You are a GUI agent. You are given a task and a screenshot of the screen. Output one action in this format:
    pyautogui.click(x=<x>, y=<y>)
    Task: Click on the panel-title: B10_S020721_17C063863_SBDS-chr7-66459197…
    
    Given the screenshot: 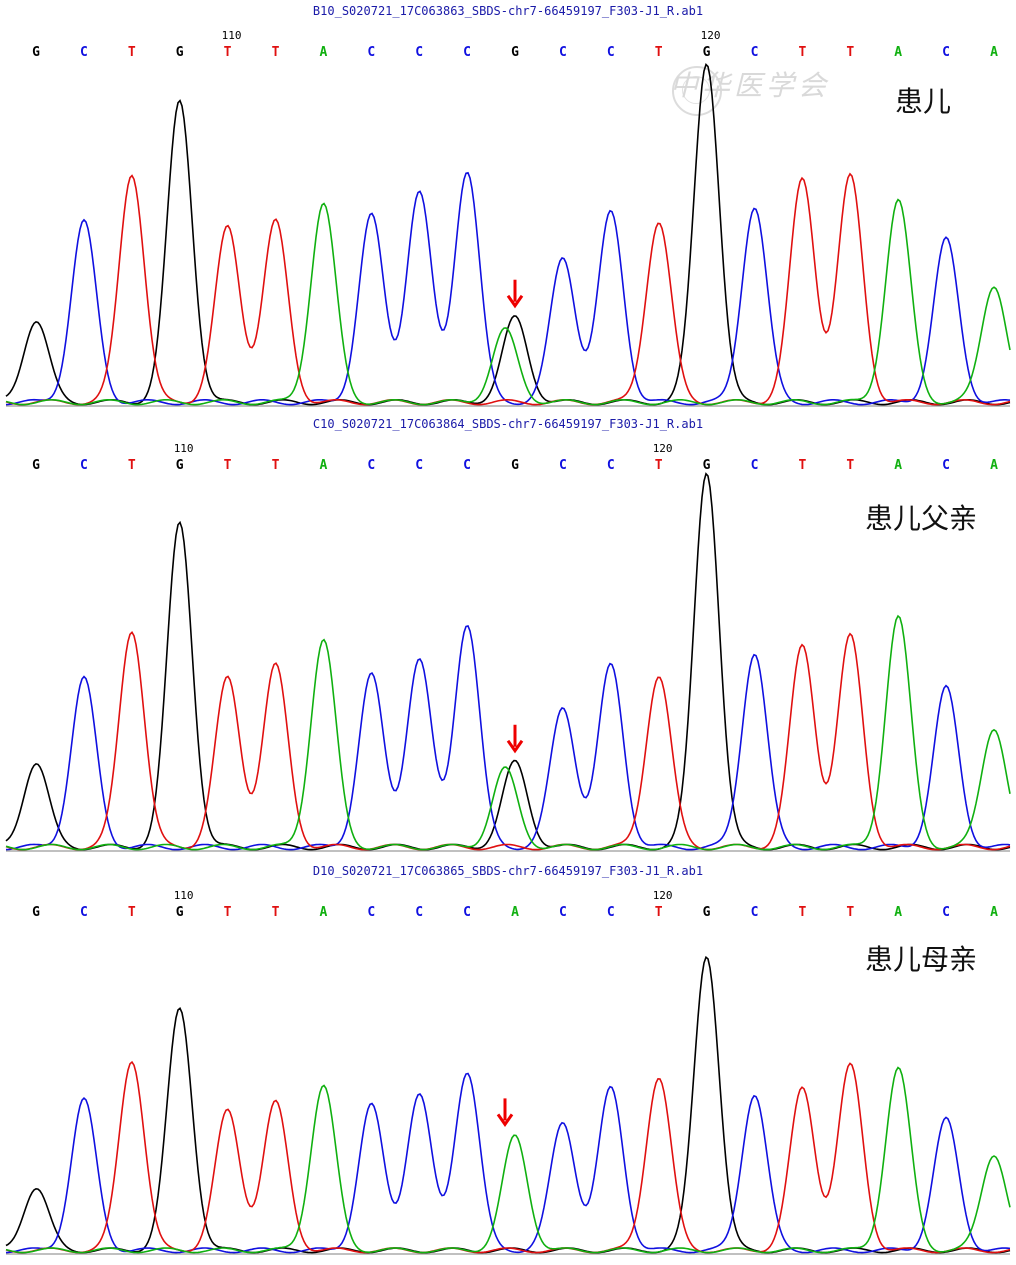 What is the action you would take?
    pyautogui.click(x=508, y=11)
    